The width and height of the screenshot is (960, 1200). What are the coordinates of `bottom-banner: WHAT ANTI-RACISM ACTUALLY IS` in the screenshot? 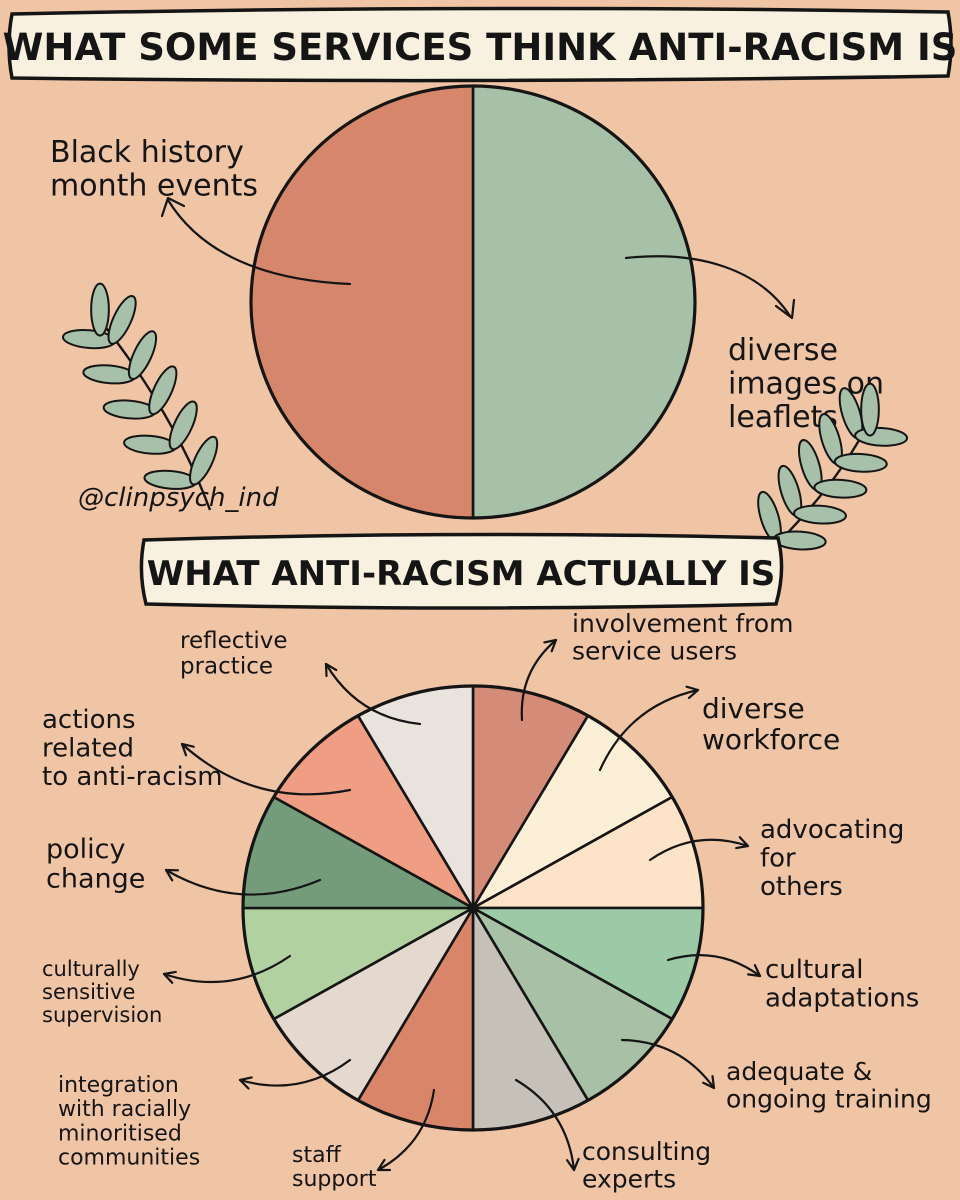 It's located at (461, 571).